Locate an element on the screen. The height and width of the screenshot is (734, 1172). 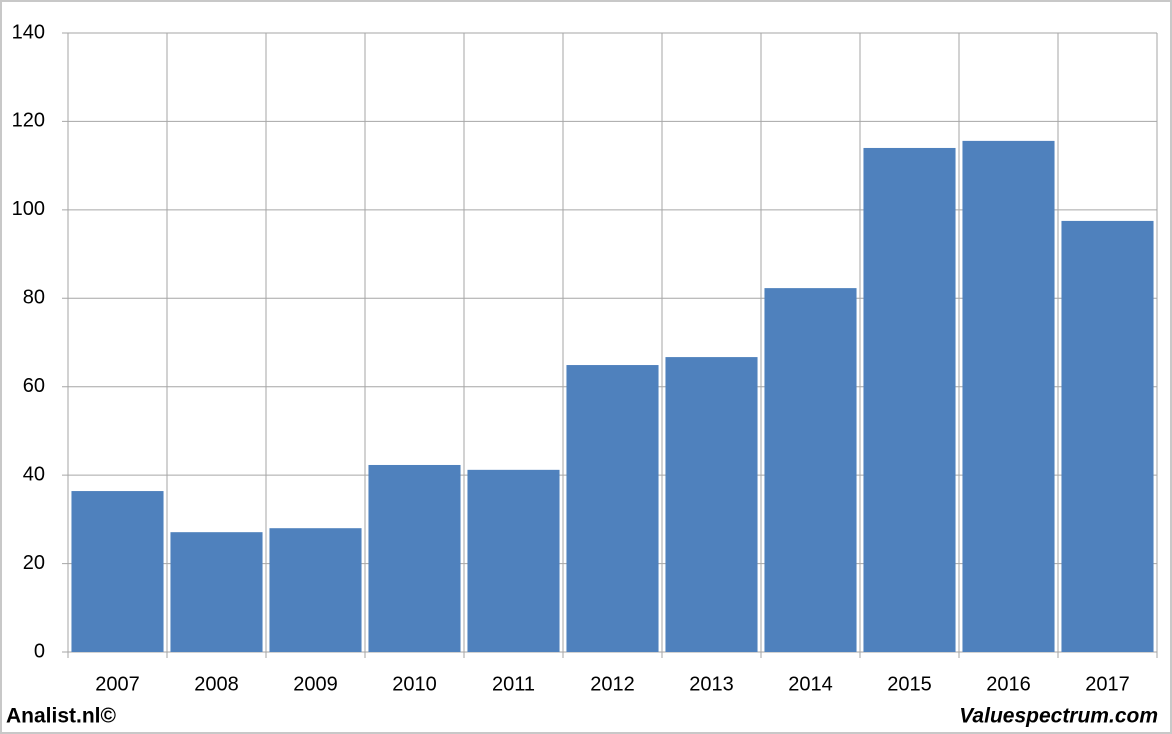
x-tick-label: 2017 is located at coordinates (1107, 684).